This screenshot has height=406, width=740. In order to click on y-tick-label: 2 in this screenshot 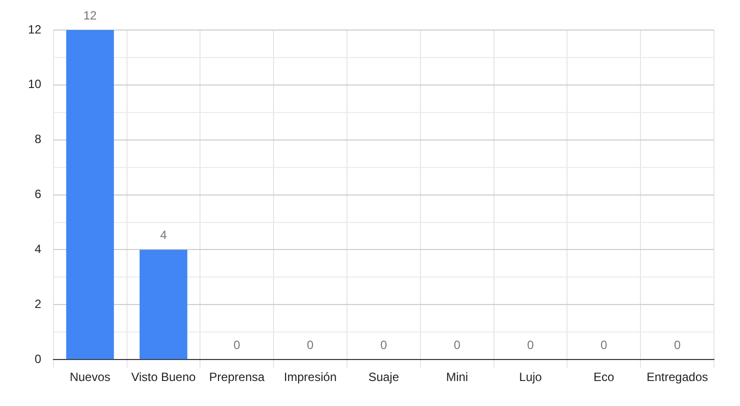, I will do `click(38, 303)`.